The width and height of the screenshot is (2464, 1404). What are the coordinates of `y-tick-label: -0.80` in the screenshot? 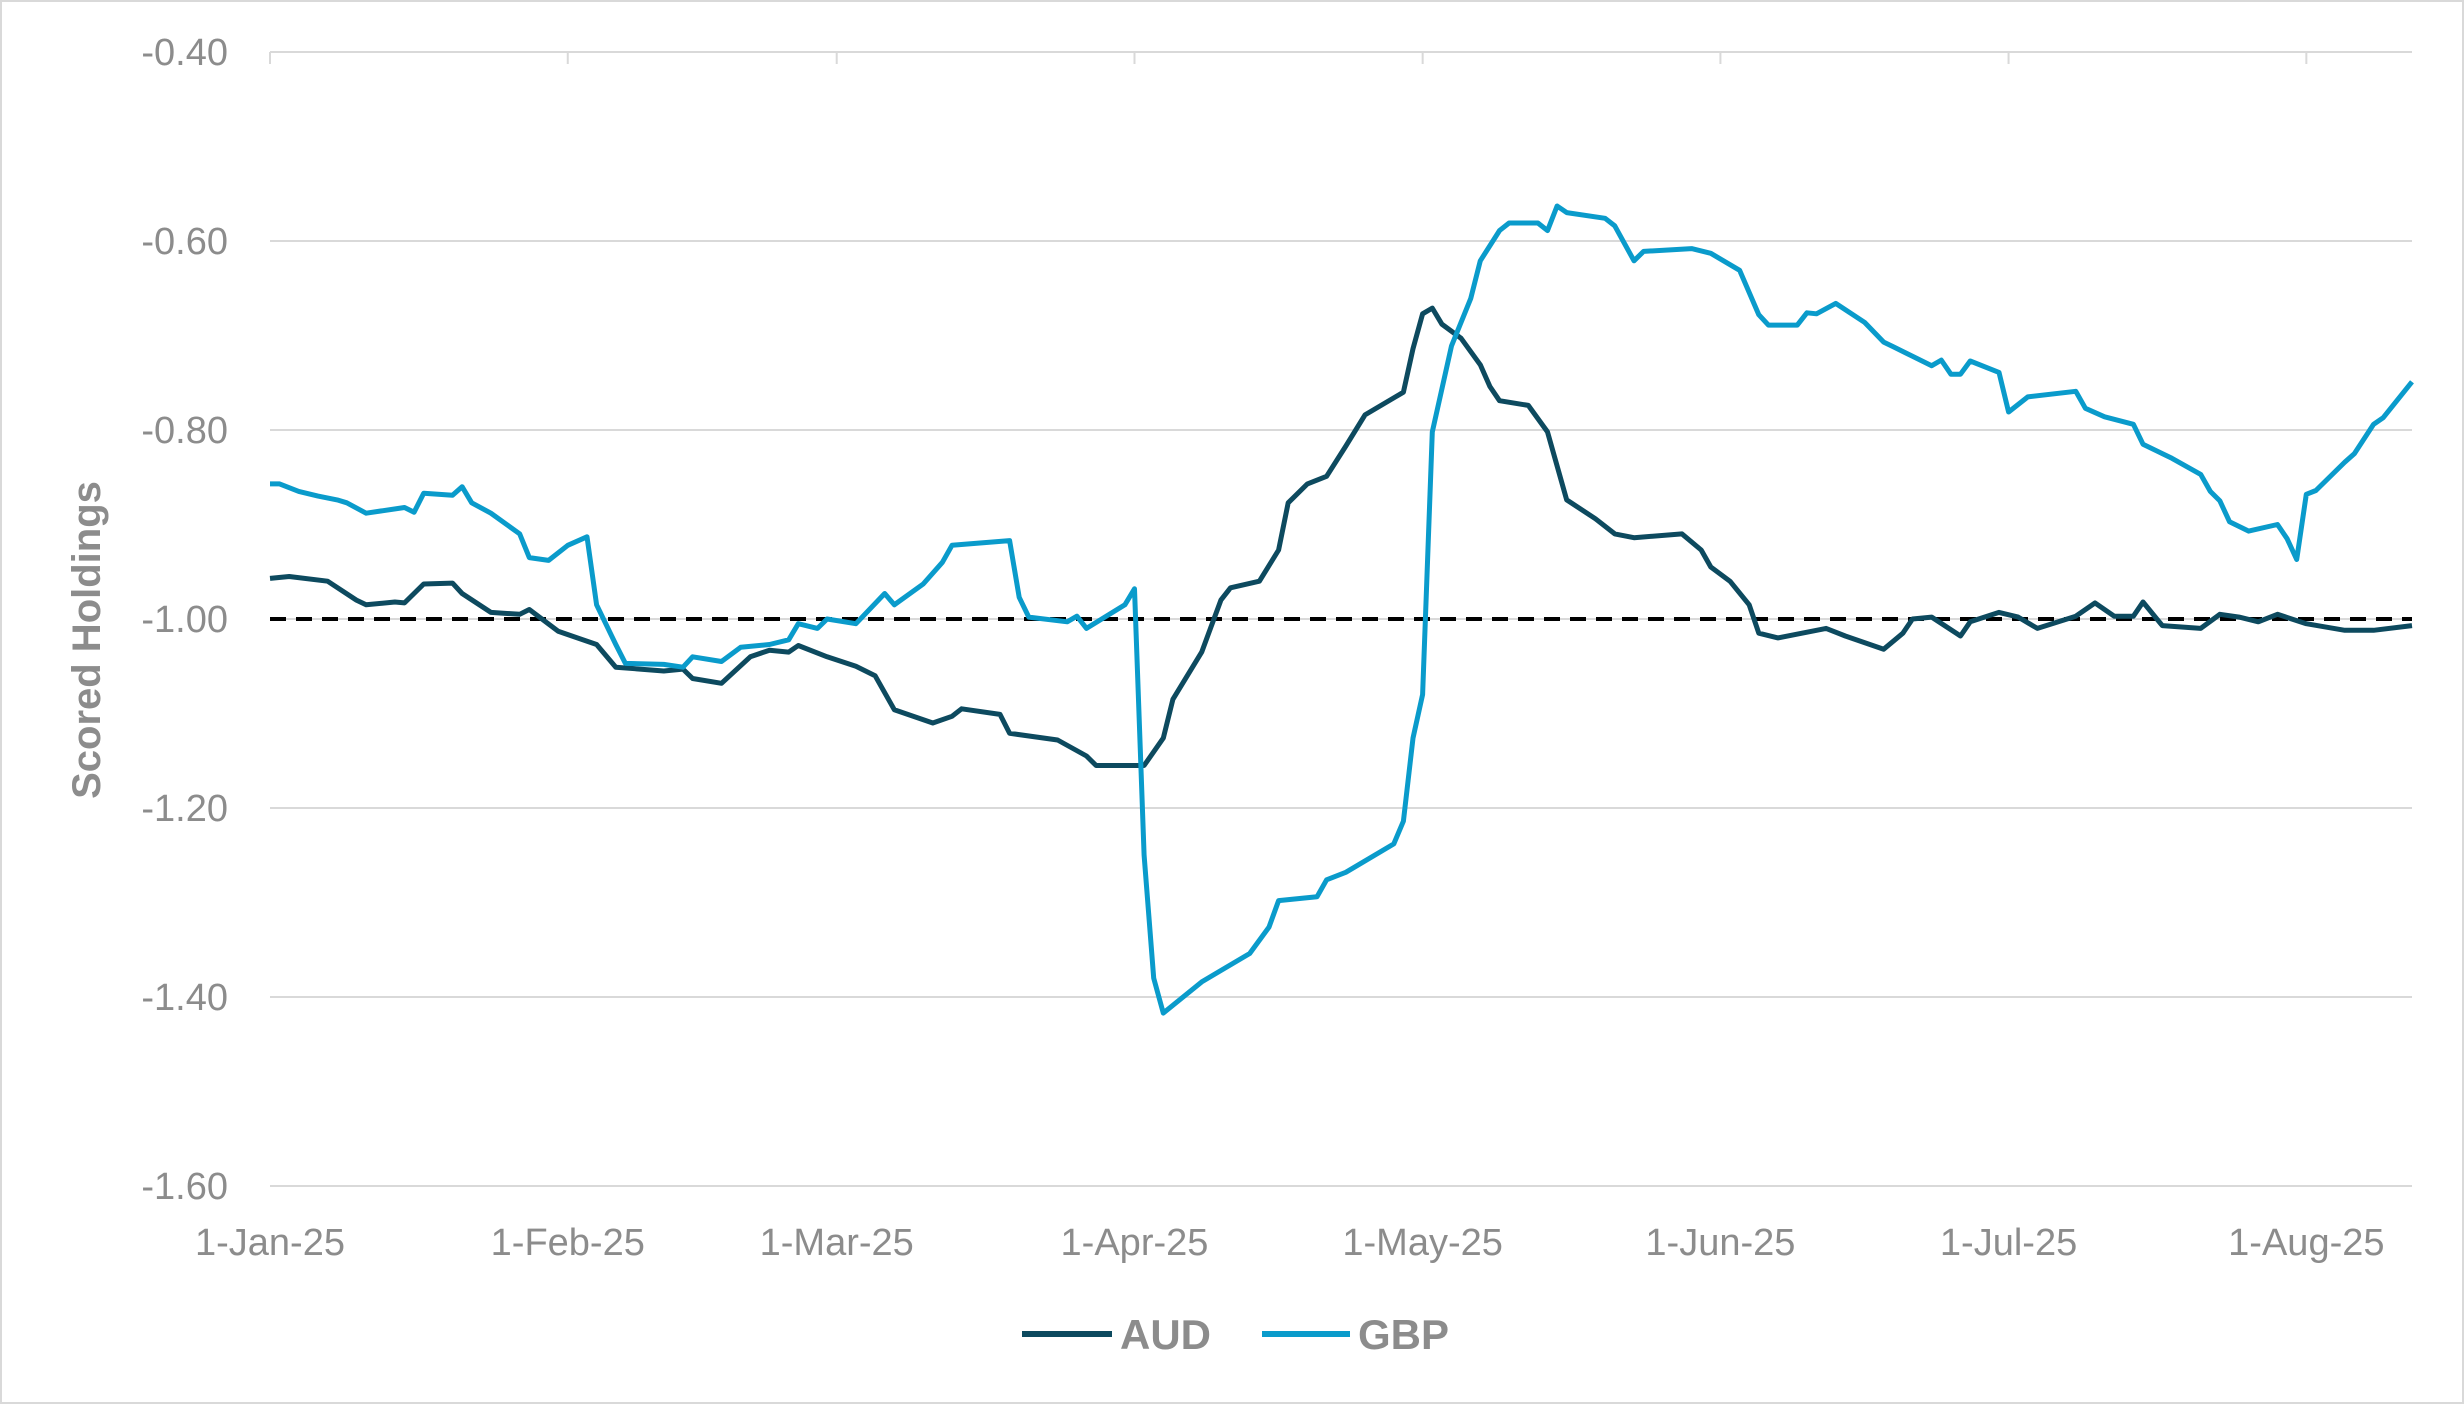 It's located at (184, 431).